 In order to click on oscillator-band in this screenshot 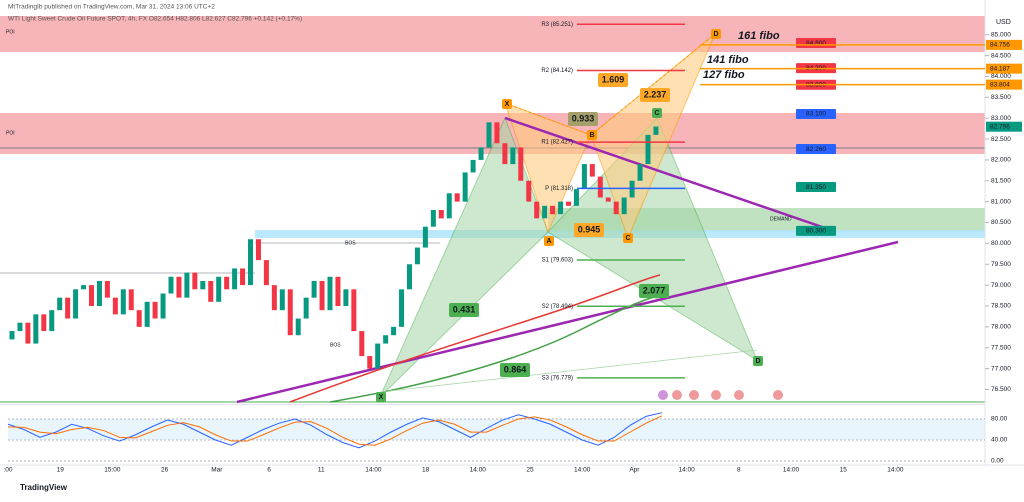, I will do `click(496, 429)`.